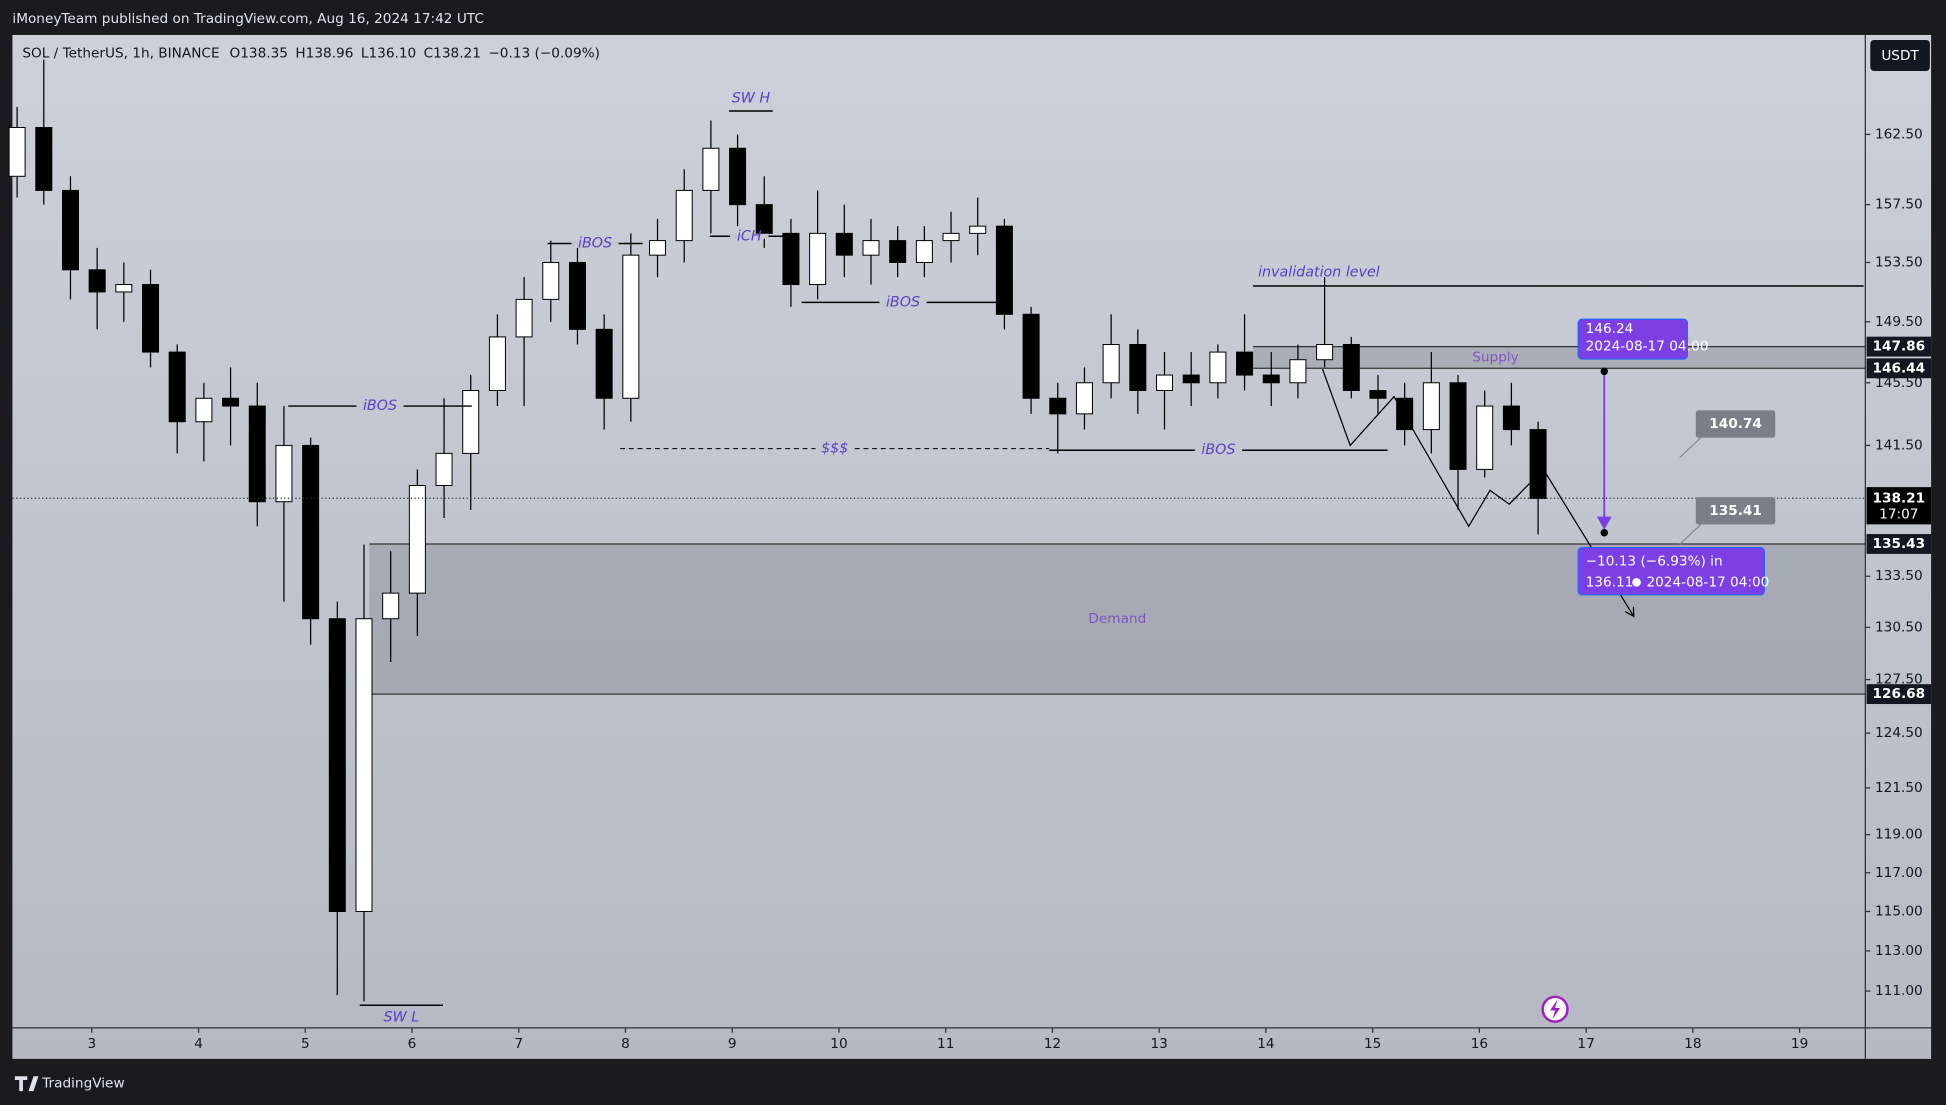 The image size is (1946, 1105). Describe the element at coordinates (1117, 619) in the screenshot. I see `zone-label: Demand` at that location.